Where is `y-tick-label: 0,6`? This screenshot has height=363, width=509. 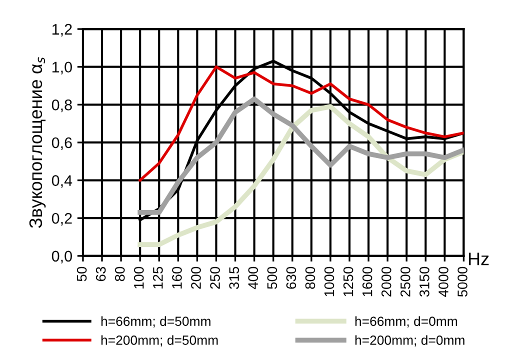 y-tick-label: 0,6 is located at coordinates (62, 143).